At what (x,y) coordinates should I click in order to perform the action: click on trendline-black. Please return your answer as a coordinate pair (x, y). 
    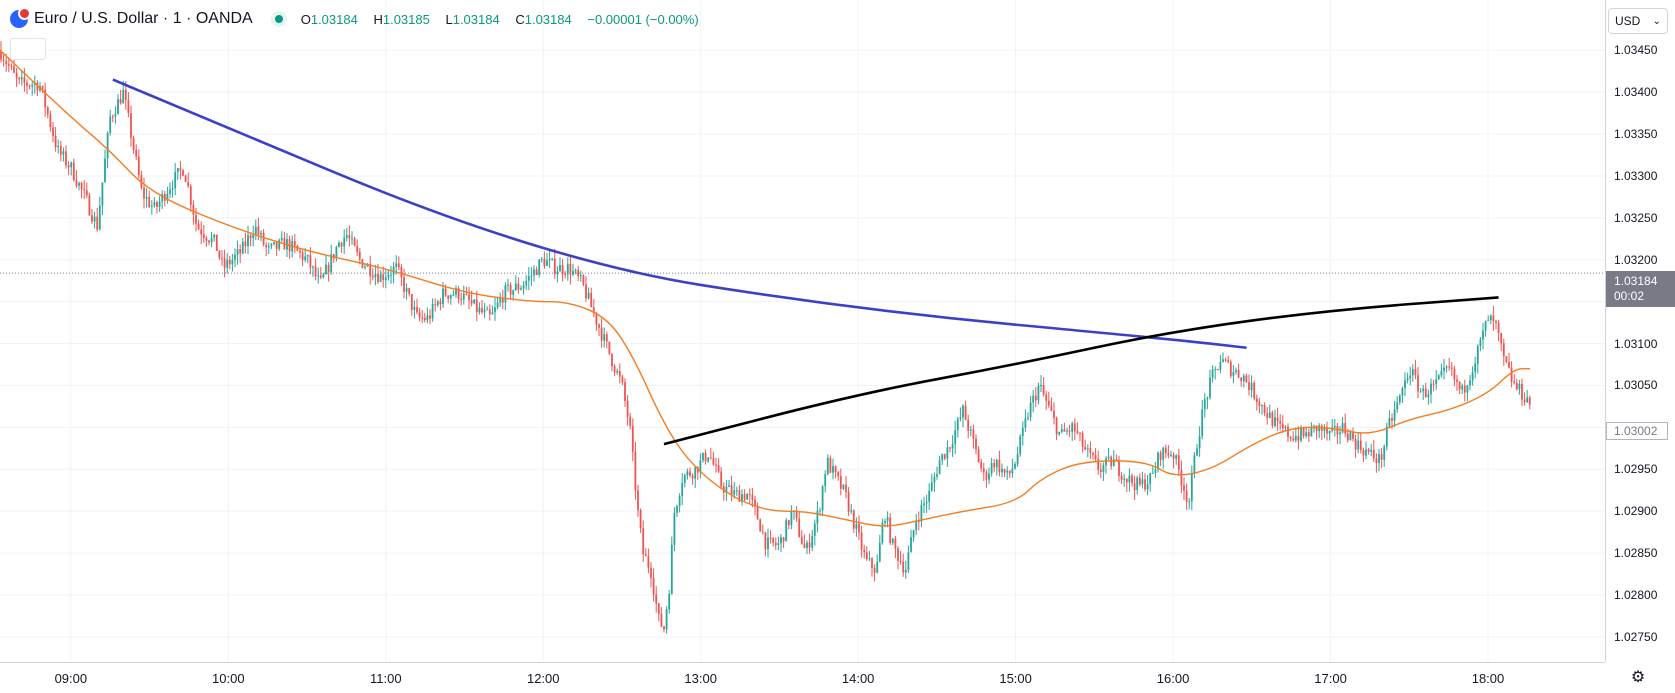
    Looking at the image, I should click on (1081, 371).